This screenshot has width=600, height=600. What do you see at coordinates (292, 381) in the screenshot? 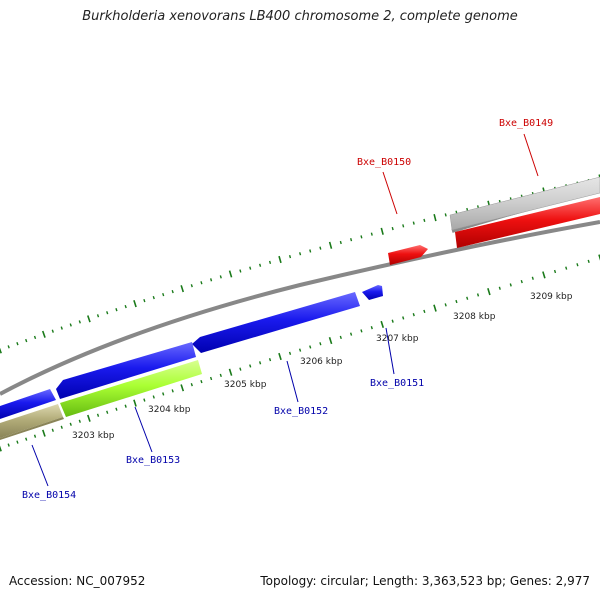
I see `callout-line-Bxe_B0152` at bounding box center [292, 381].